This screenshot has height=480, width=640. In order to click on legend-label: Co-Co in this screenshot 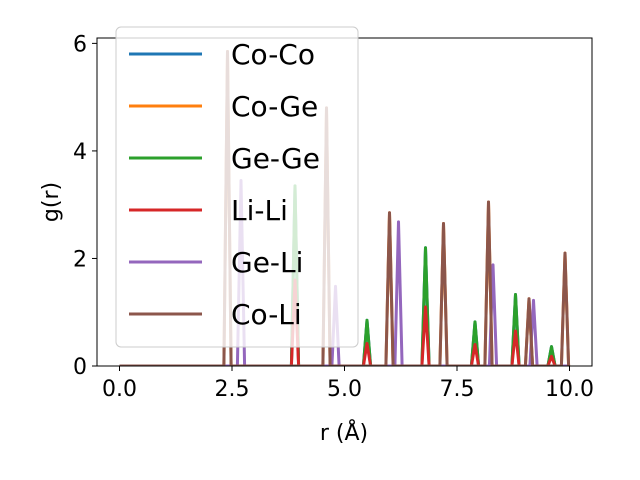, I will do `click(273, 54)`.